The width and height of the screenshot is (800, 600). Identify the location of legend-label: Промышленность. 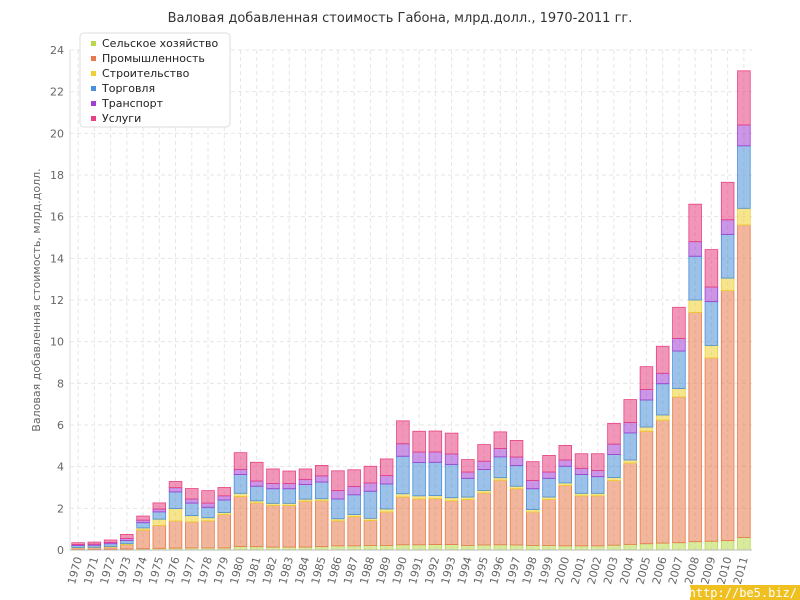
(153, 58).